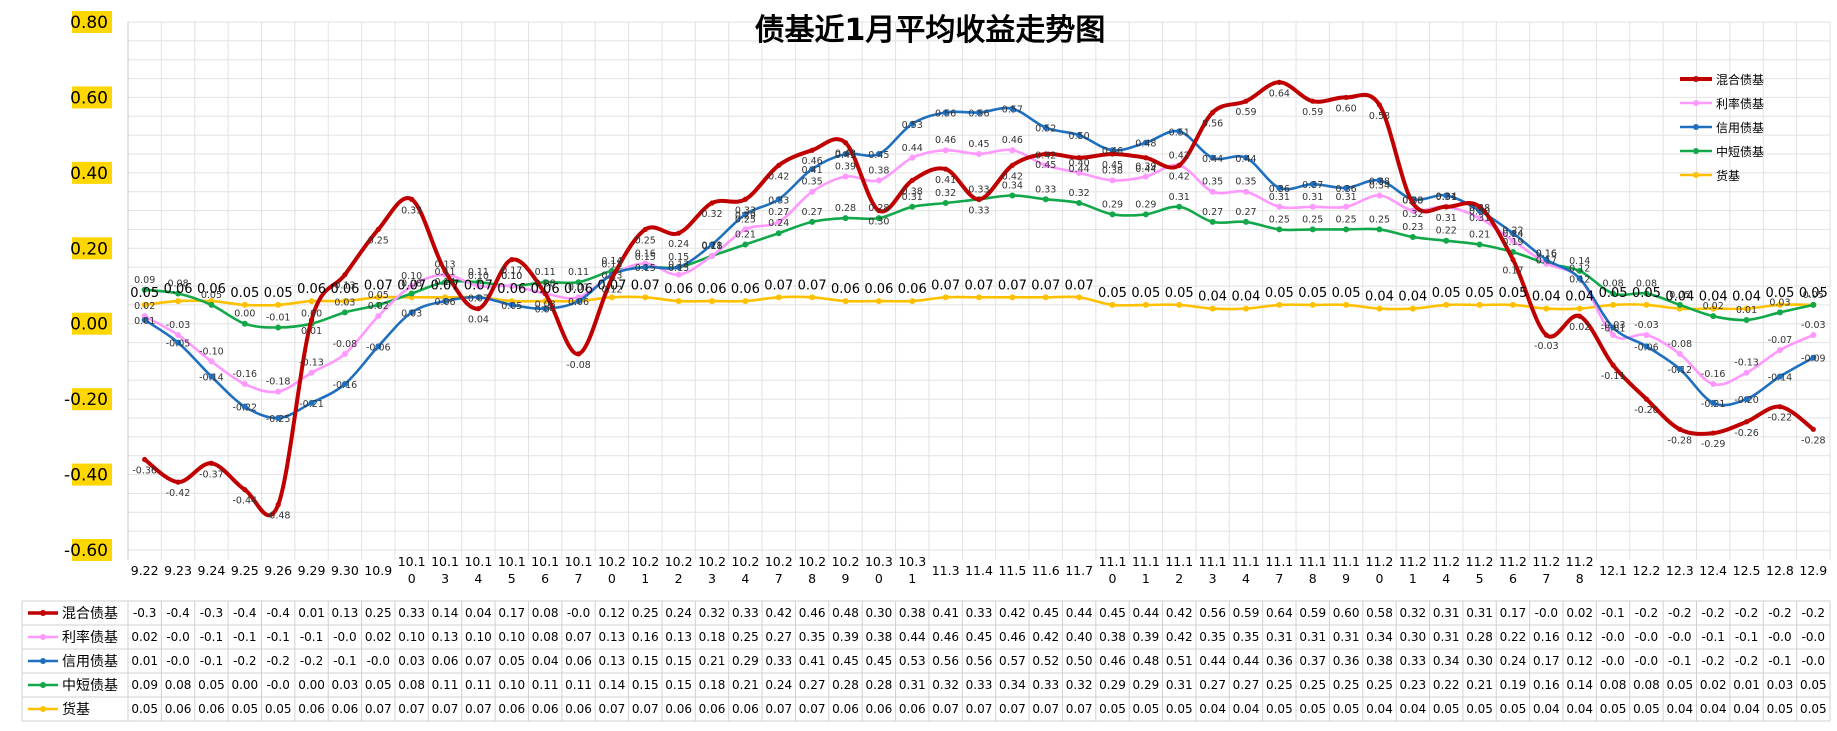 The image size is (1837, 731). What do you see at coordinates (245, 570) in the screenshot?
I see `x-tick-label: 9.25` at bounding box center [245, 570].